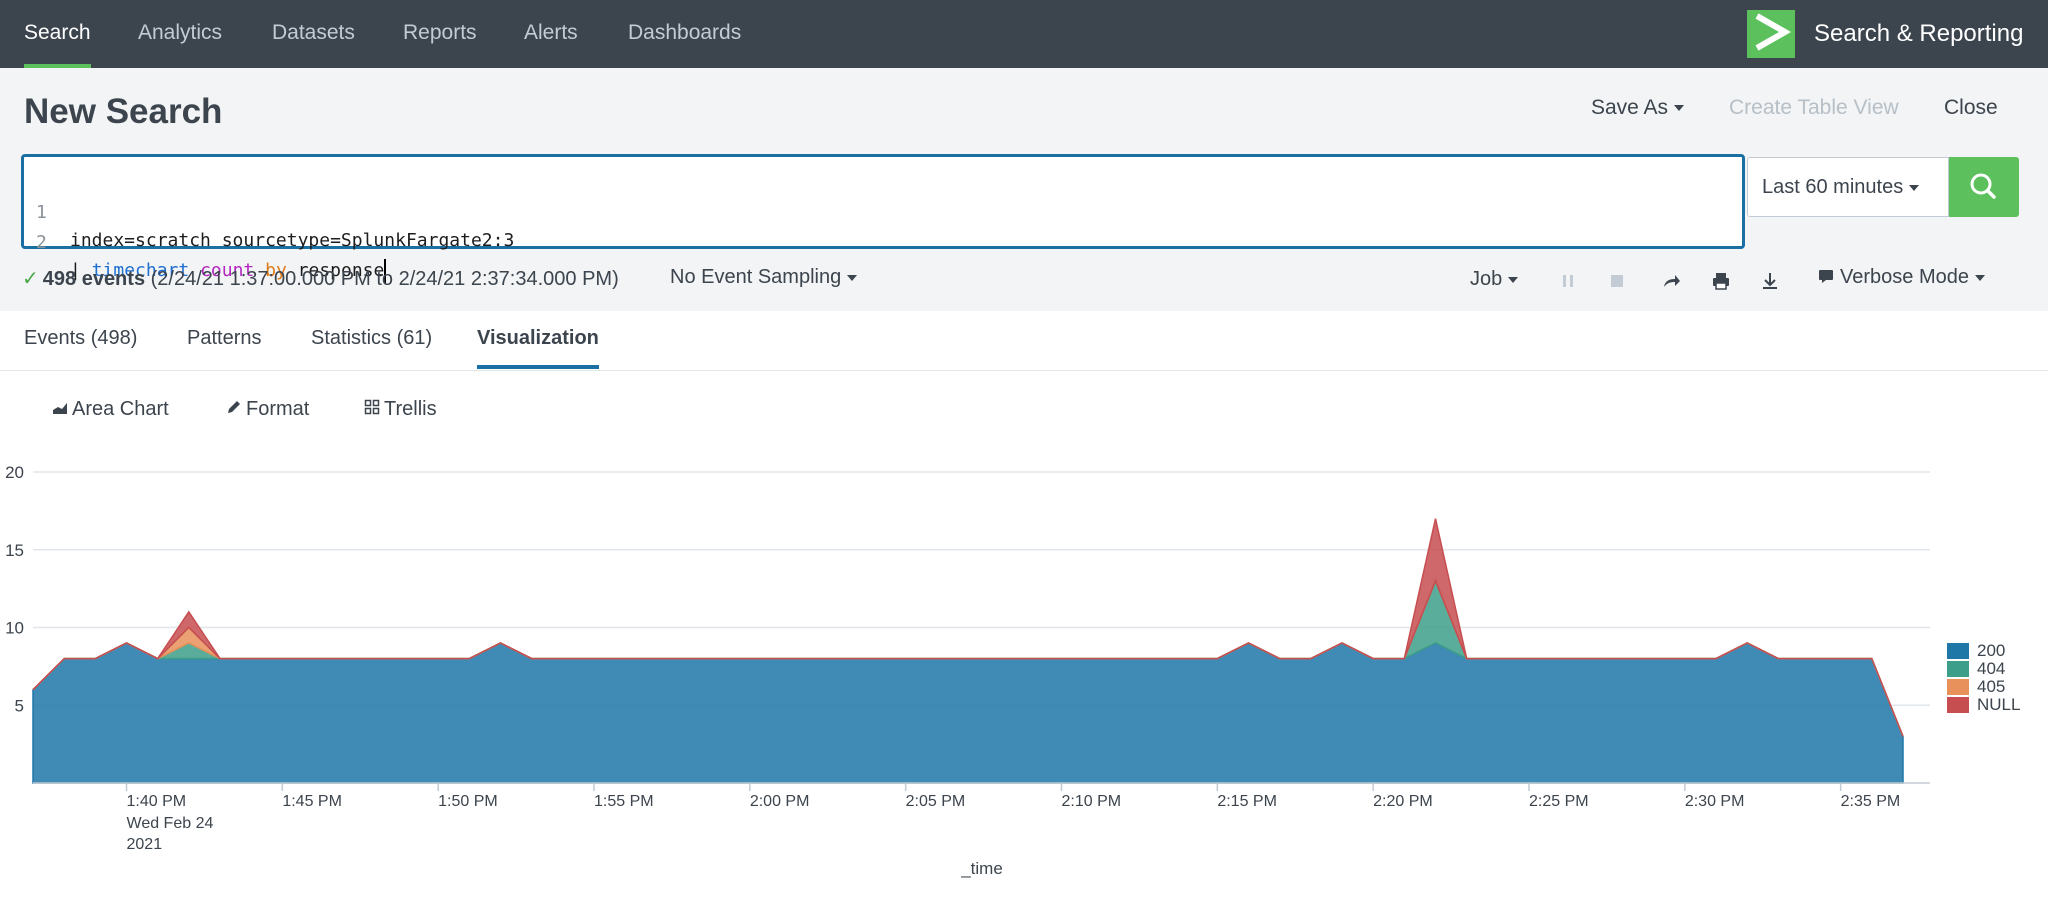  Describe the element at coordinates (780, 801) in the screenshot. I see `x-tick-label: 2:00 PM` at that location.